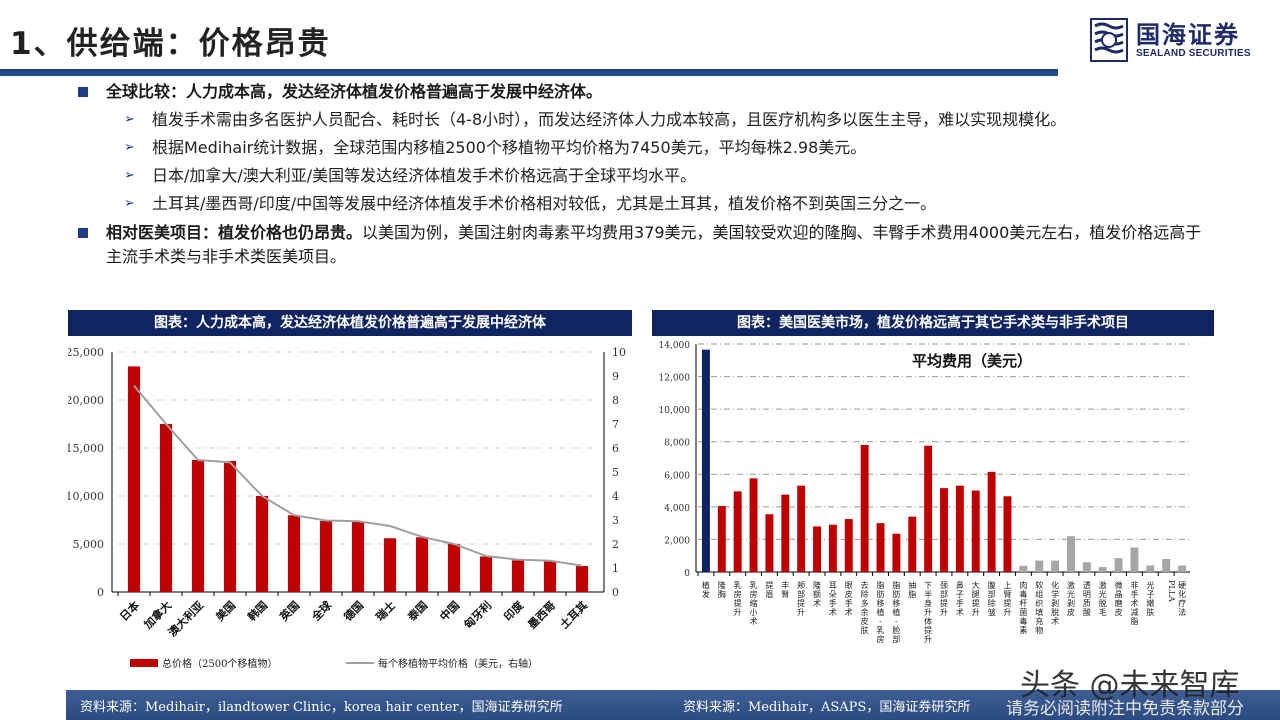 This screenshot has width=1280, height=720. What do you see at coordinates (677, 509) in the screenshot?
I see `y-tick-label: 4,000` at bounding box center [677, 509].